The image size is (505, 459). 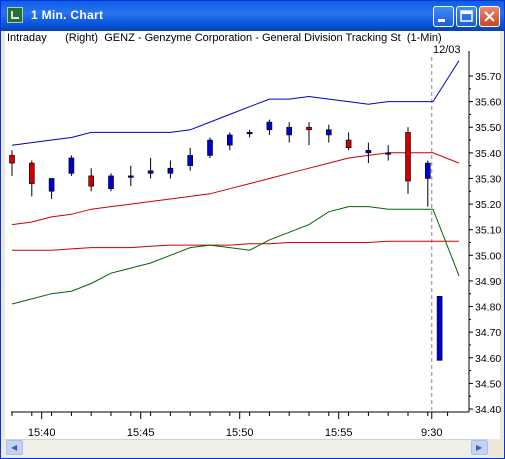 What do you see at coordinates (447, 50) in the screenshot?
I see `date-label: 12/03` at bounding box center [447, 50].